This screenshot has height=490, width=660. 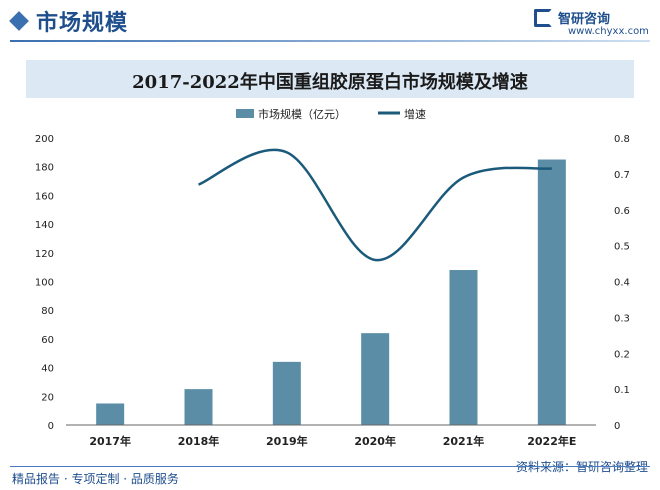 I want to click on y-left-tick-label: 60, so click(x=47, y=340).